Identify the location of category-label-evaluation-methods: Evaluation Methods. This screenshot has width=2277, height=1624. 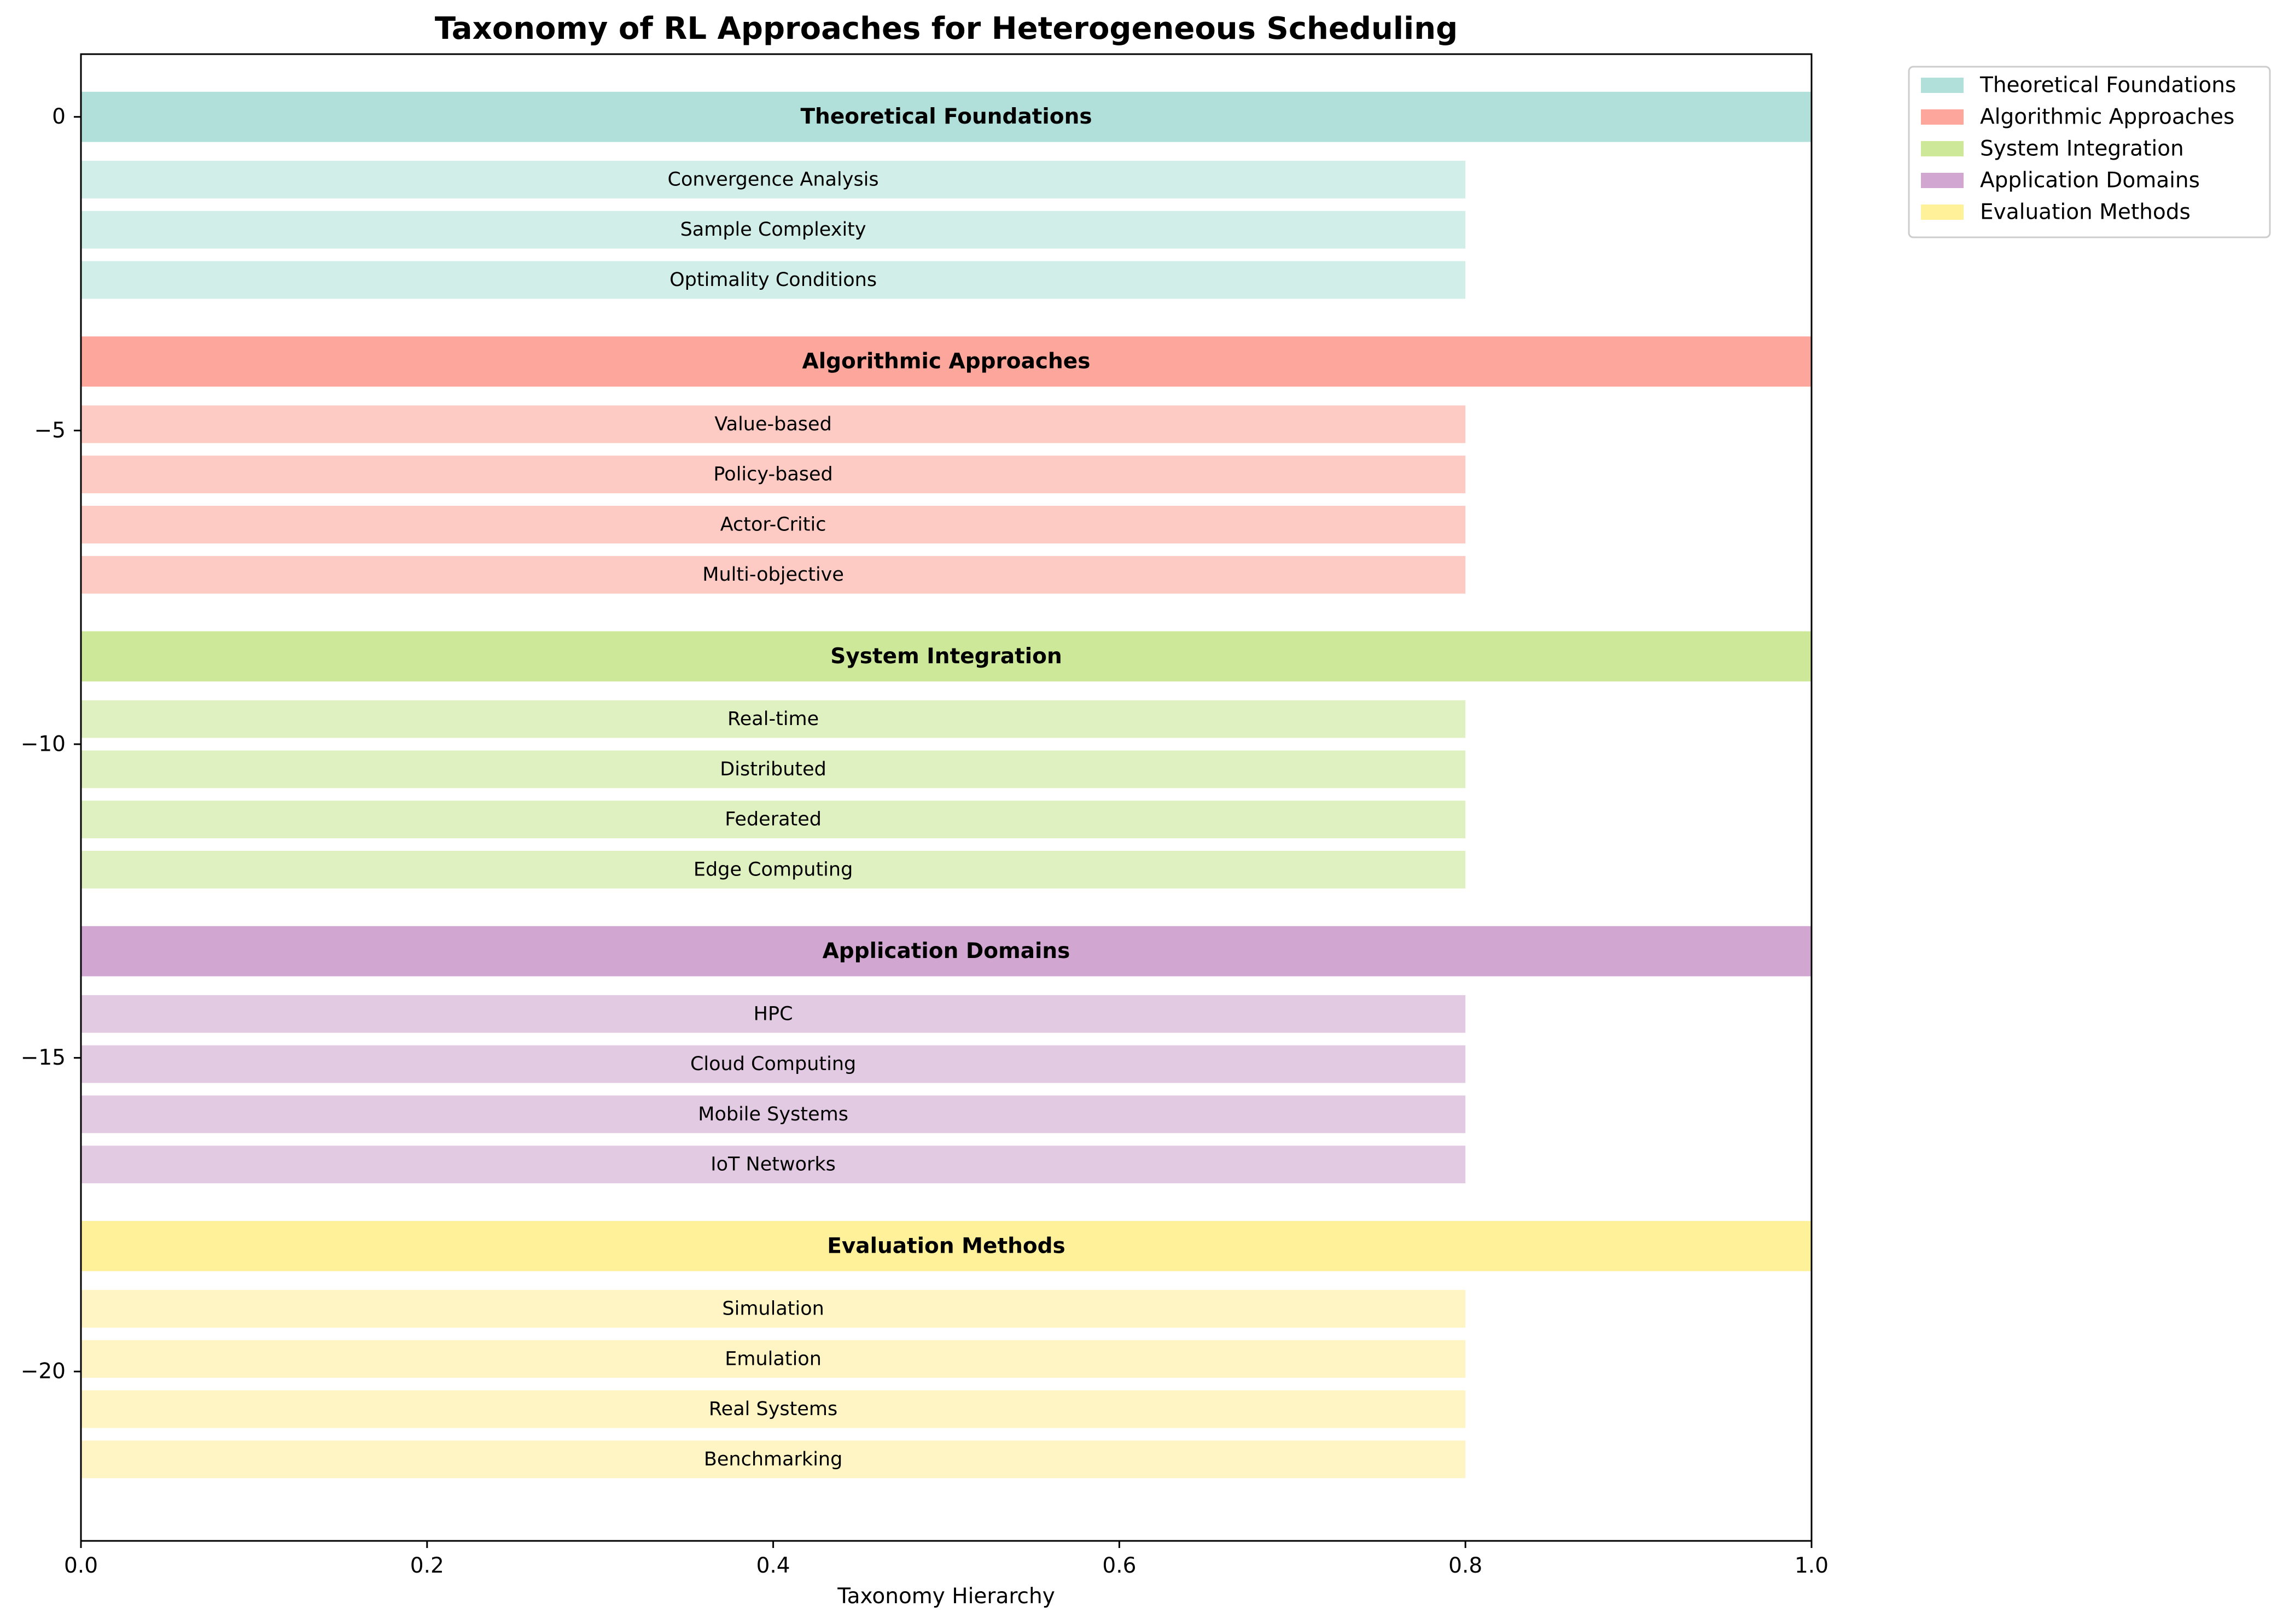
(946, 1246).